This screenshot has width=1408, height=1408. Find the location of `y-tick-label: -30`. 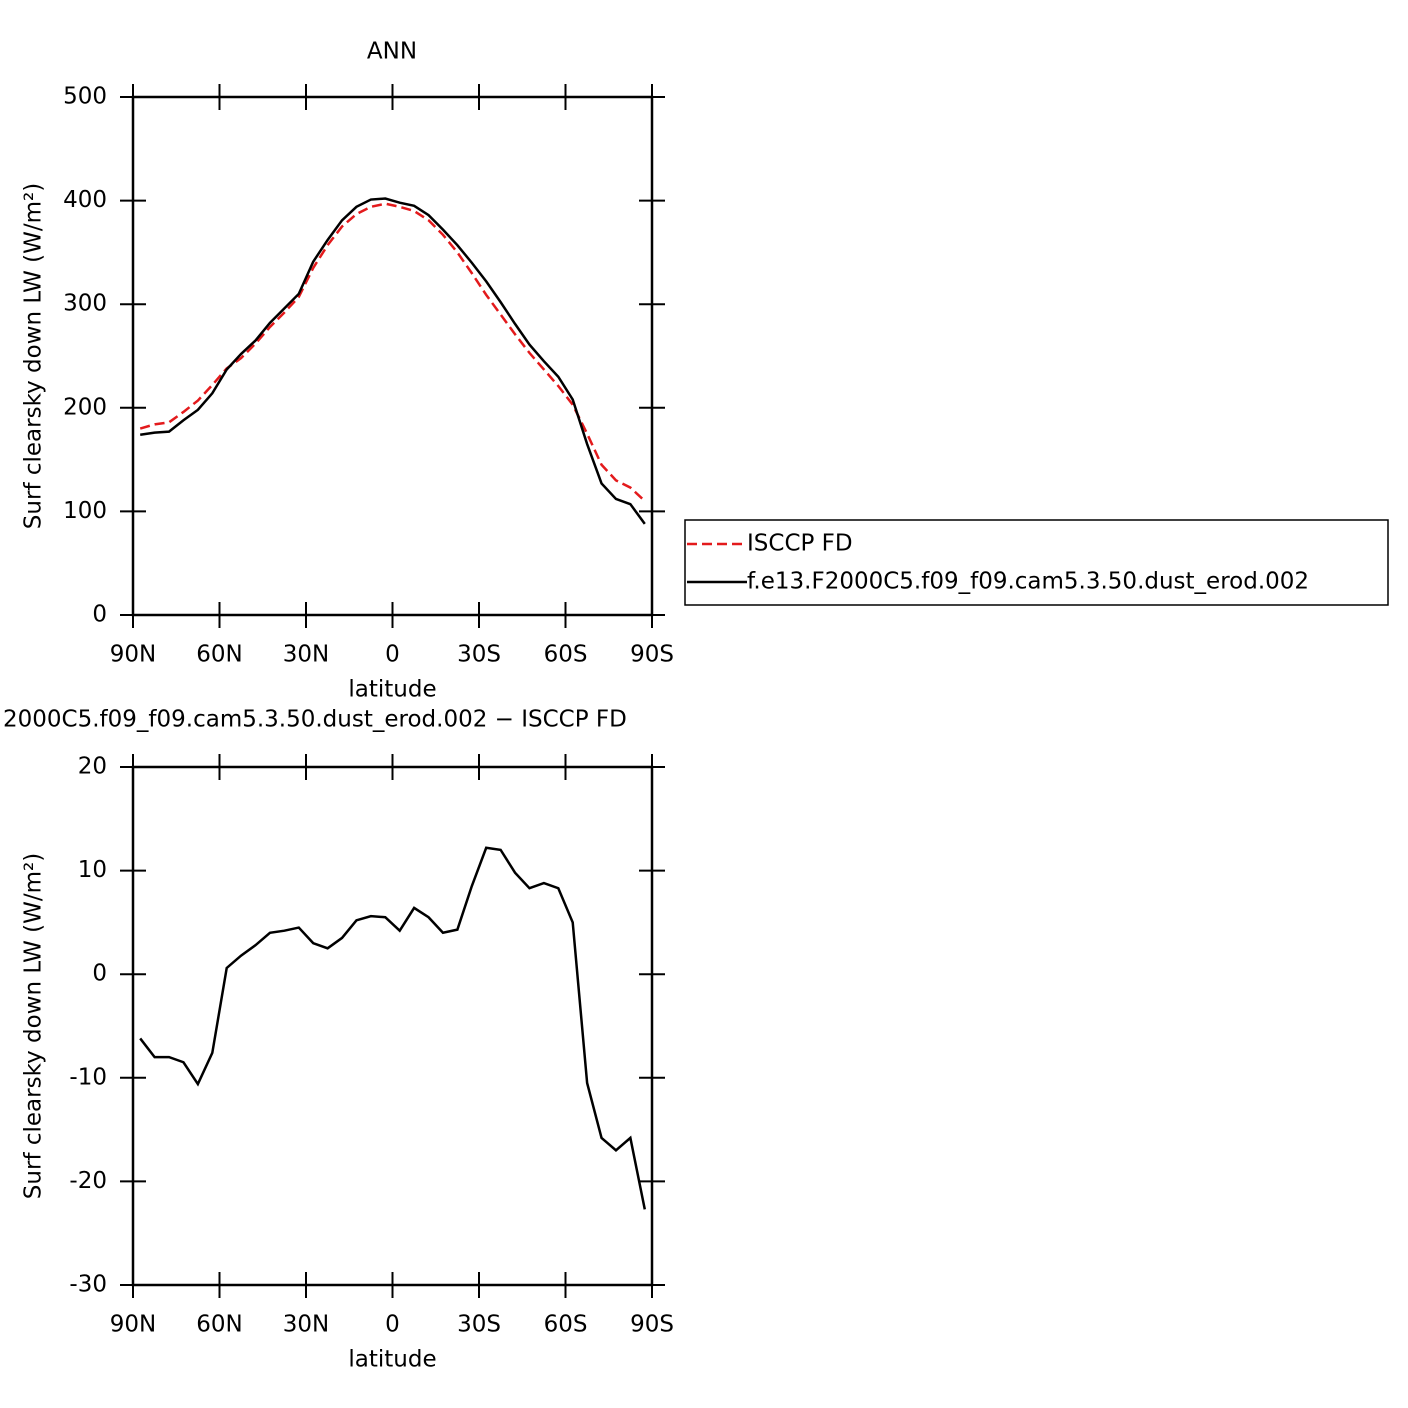

y-tick-label: -30 is located at coordinates (88, 1285).